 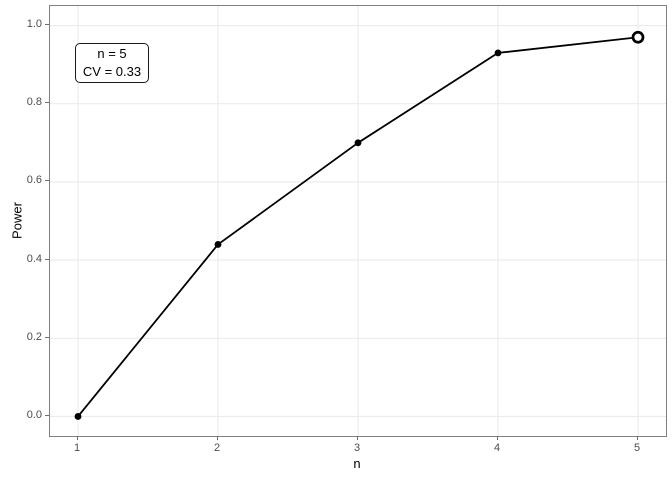 What do you see at coordinates (34, 258) in the screenshot?
I see `y-axis-tick-label: 0.4` at bounding box center [34, 258].